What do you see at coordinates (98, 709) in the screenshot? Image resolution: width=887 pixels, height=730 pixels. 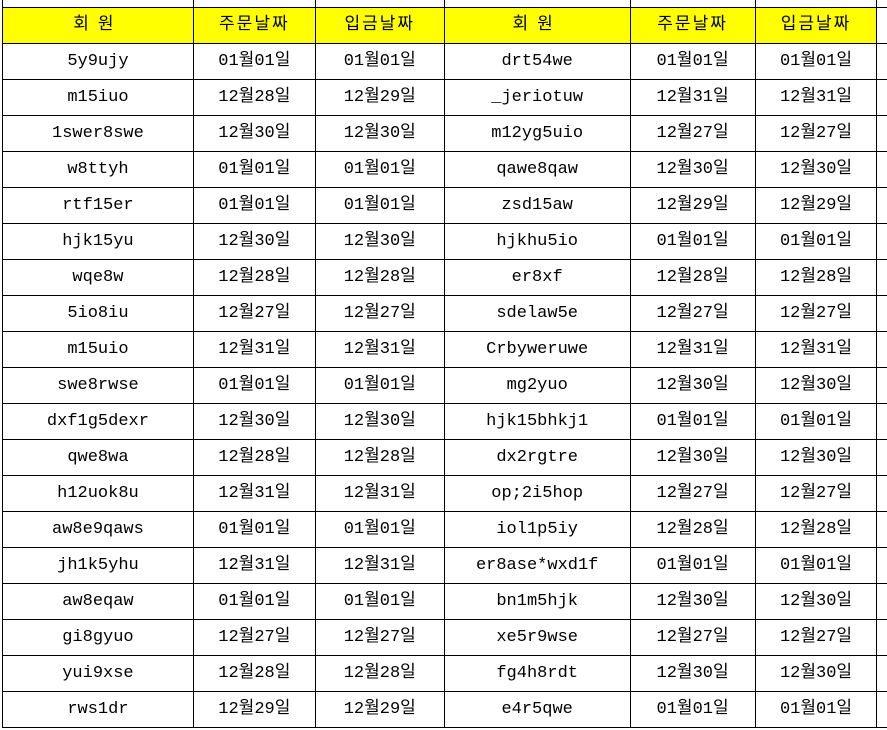 I see `cell-member-r19c1: rws1dr` at bounding box center [98, 709].